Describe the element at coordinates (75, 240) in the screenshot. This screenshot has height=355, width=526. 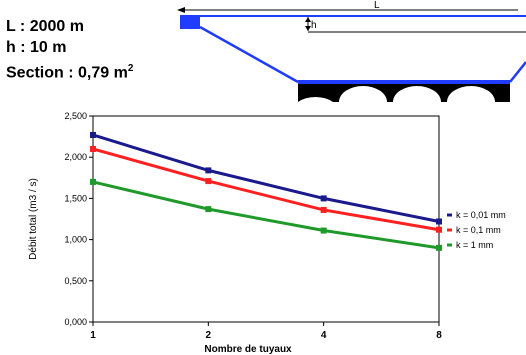
I see `y-tick-label: 1,000` at that location.